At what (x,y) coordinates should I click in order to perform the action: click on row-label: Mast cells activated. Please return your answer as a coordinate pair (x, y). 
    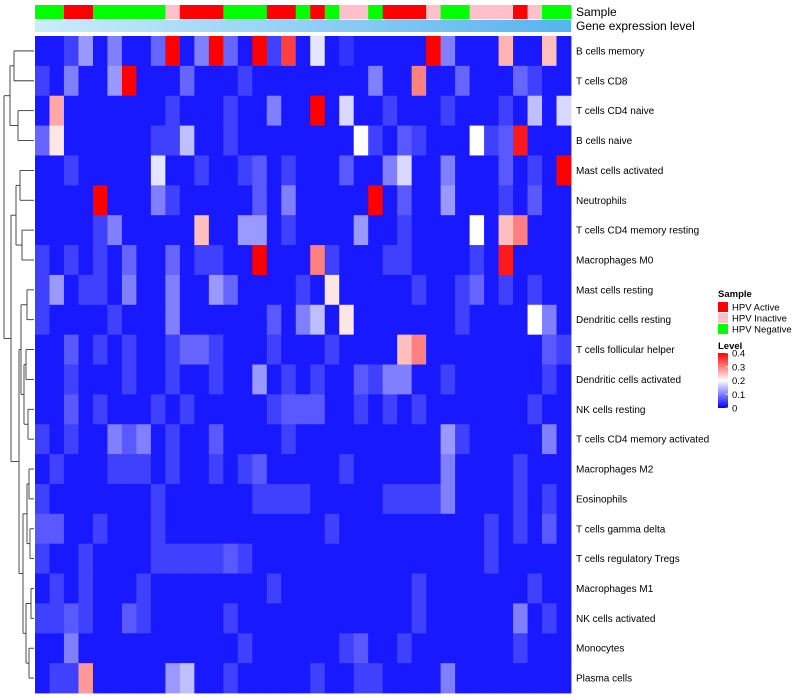
    Looking at the image, I should click on (619, 171).